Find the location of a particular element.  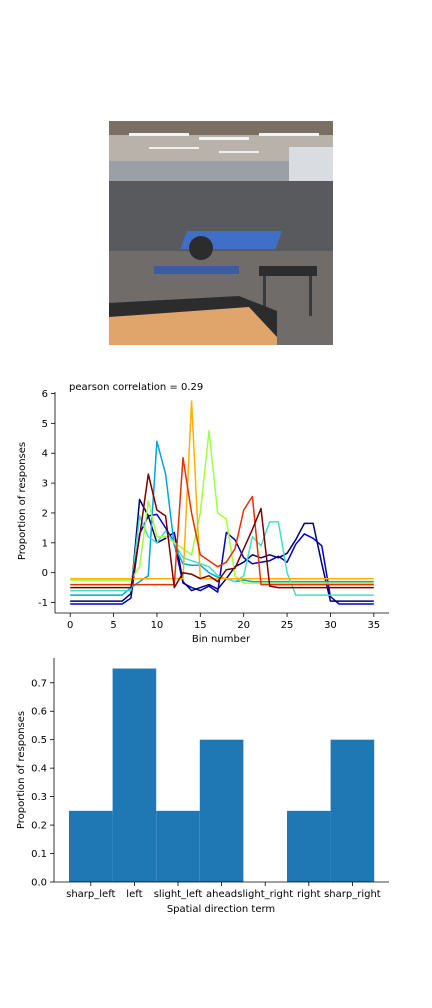

bar-chart-y-tick-label: 0.4 is located at coordinates (39, 769).